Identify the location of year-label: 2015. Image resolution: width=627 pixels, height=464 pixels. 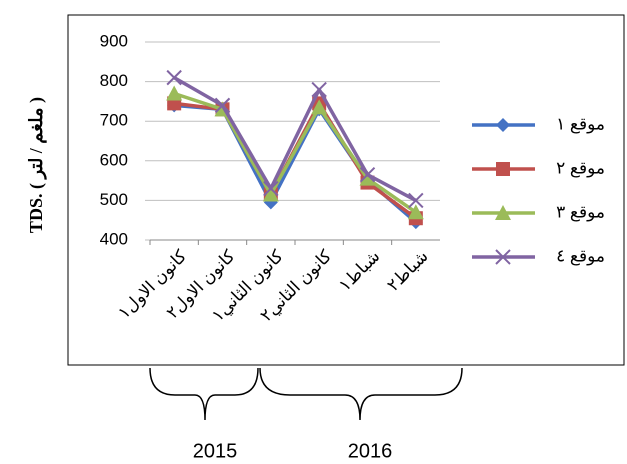
(215, 451).